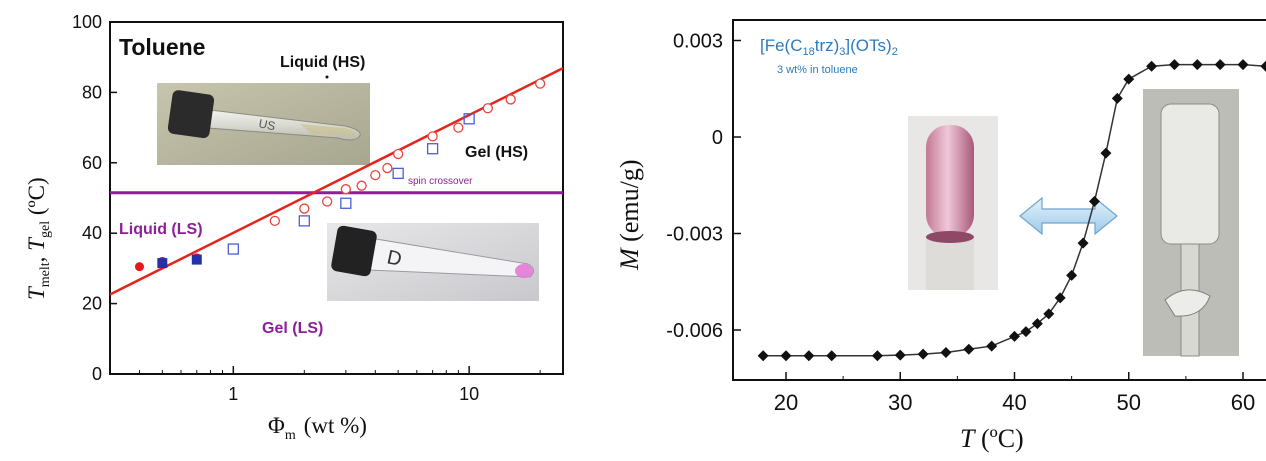  Describe the element at coordinates (162, 47) in the screenshot. I see `left-chart-title: Toluene` at that location.